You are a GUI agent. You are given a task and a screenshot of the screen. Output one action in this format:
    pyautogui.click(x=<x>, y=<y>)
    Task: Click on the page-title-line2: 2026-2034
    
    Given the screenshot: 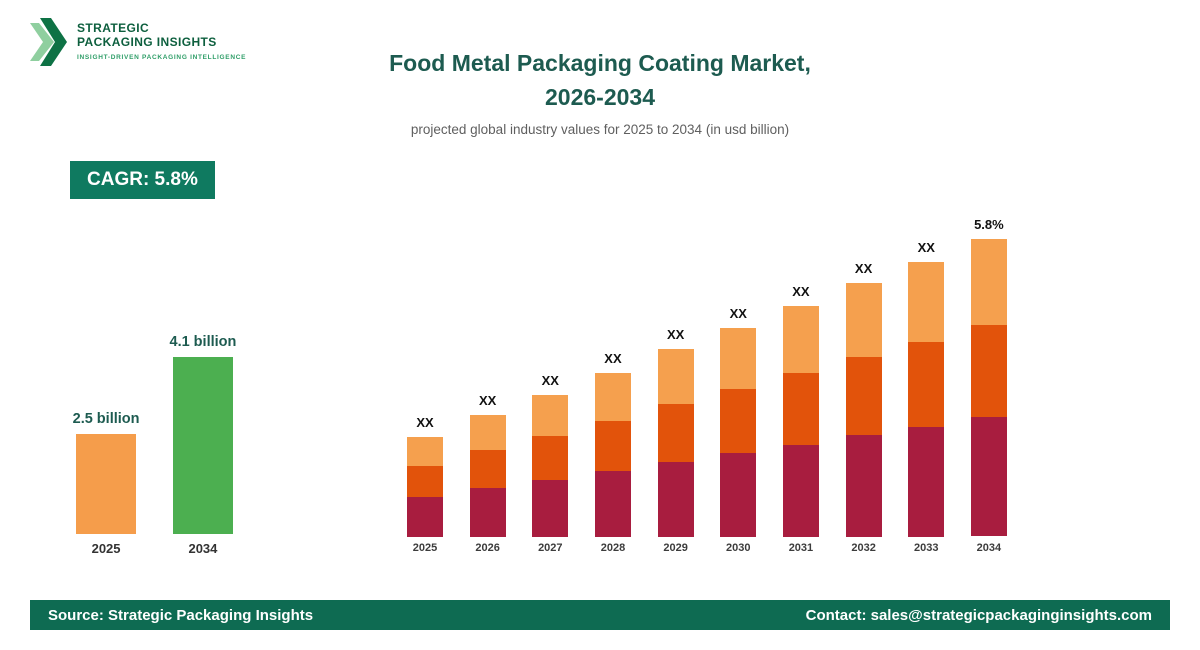 What is the action you would take?
    pyautogui.click(x=600, y=97)
    